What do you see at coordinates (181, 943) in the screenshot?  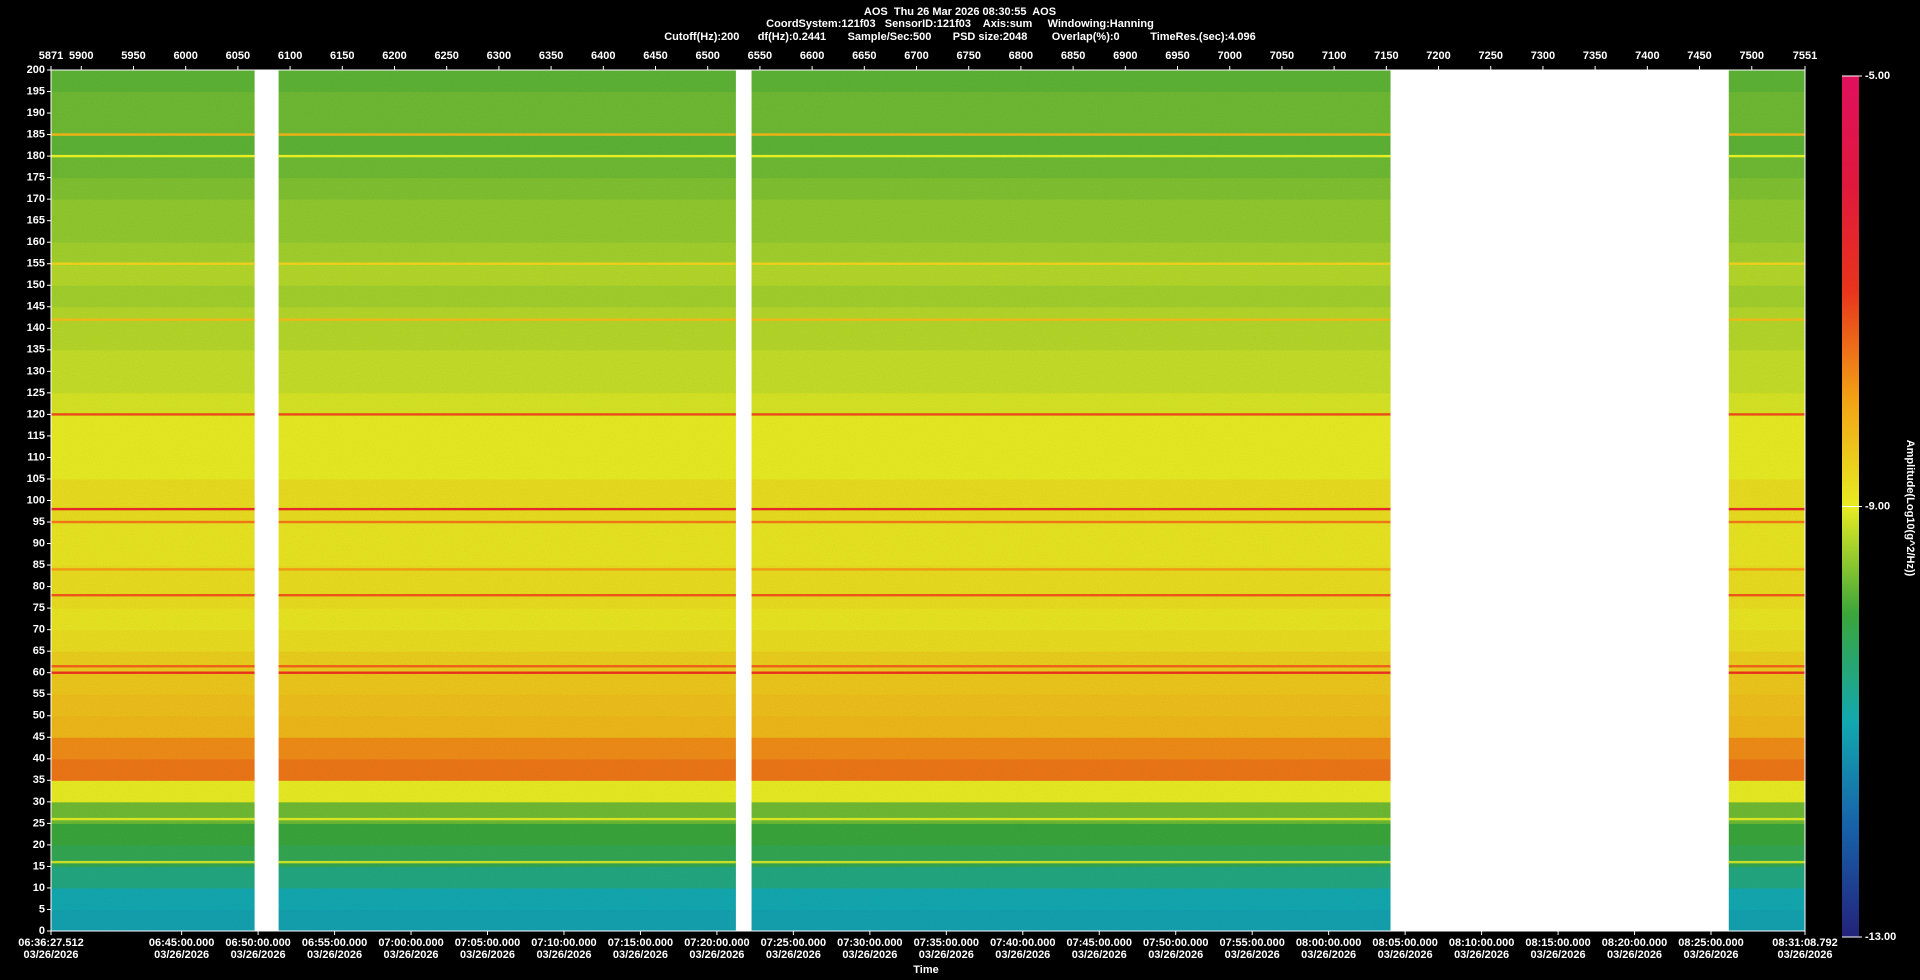 I see `time-tick-label: 06:45:00.000` at bounding box center [181, 943].